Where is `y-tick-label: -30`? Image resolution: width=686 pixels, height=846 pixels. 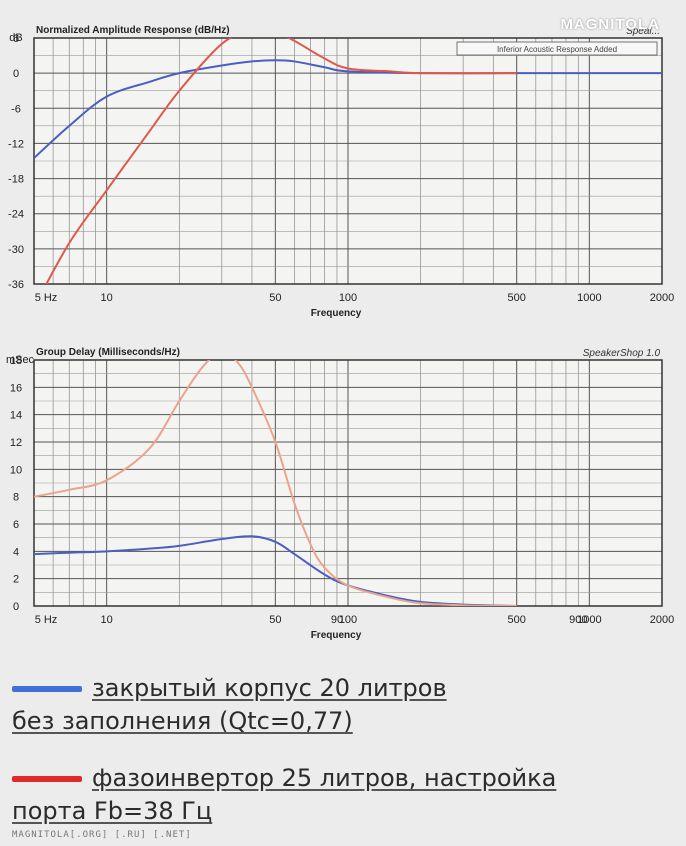 y-tick-label: -30 is located at coordinates (16, 250).